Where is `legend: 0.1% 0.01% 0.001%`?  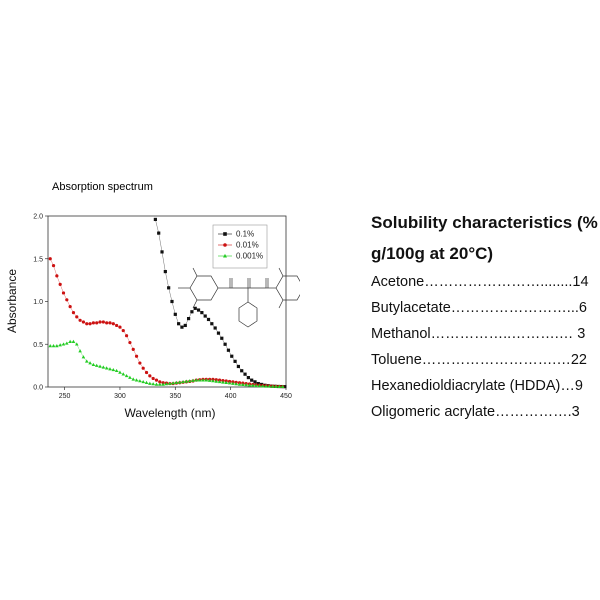
legend: 0.1% 0.01% 0.001% is located at coordinates (240, 246).